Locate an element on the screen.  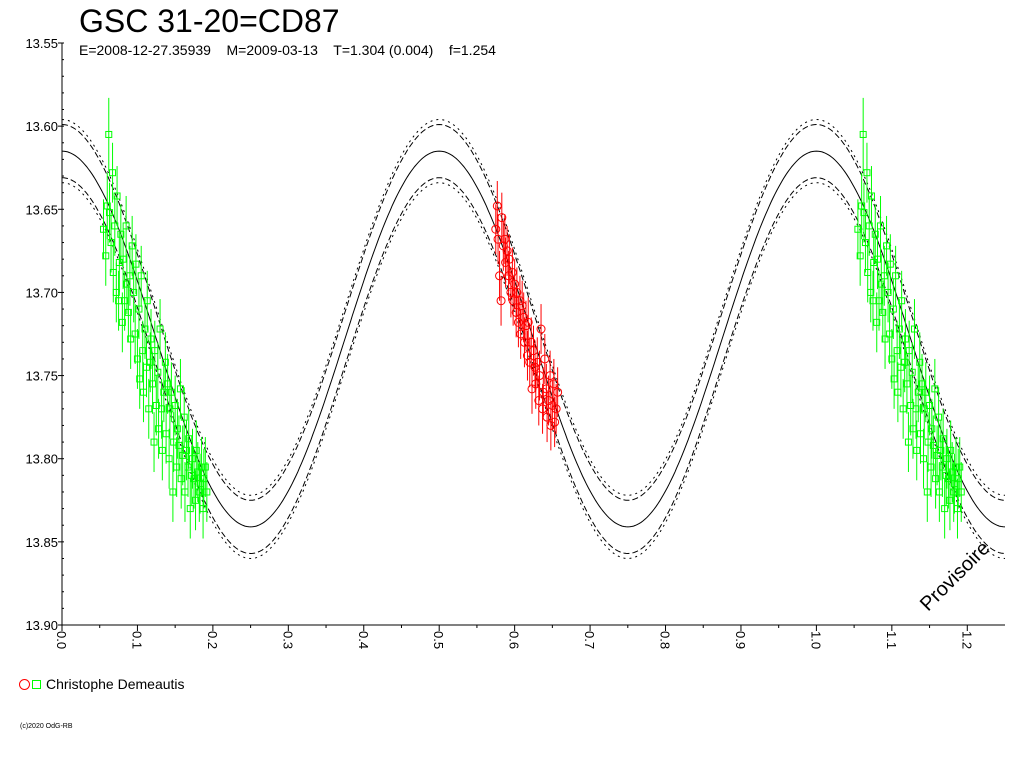
y-tick-label: 13.60 is located at coordinates (41, 126).